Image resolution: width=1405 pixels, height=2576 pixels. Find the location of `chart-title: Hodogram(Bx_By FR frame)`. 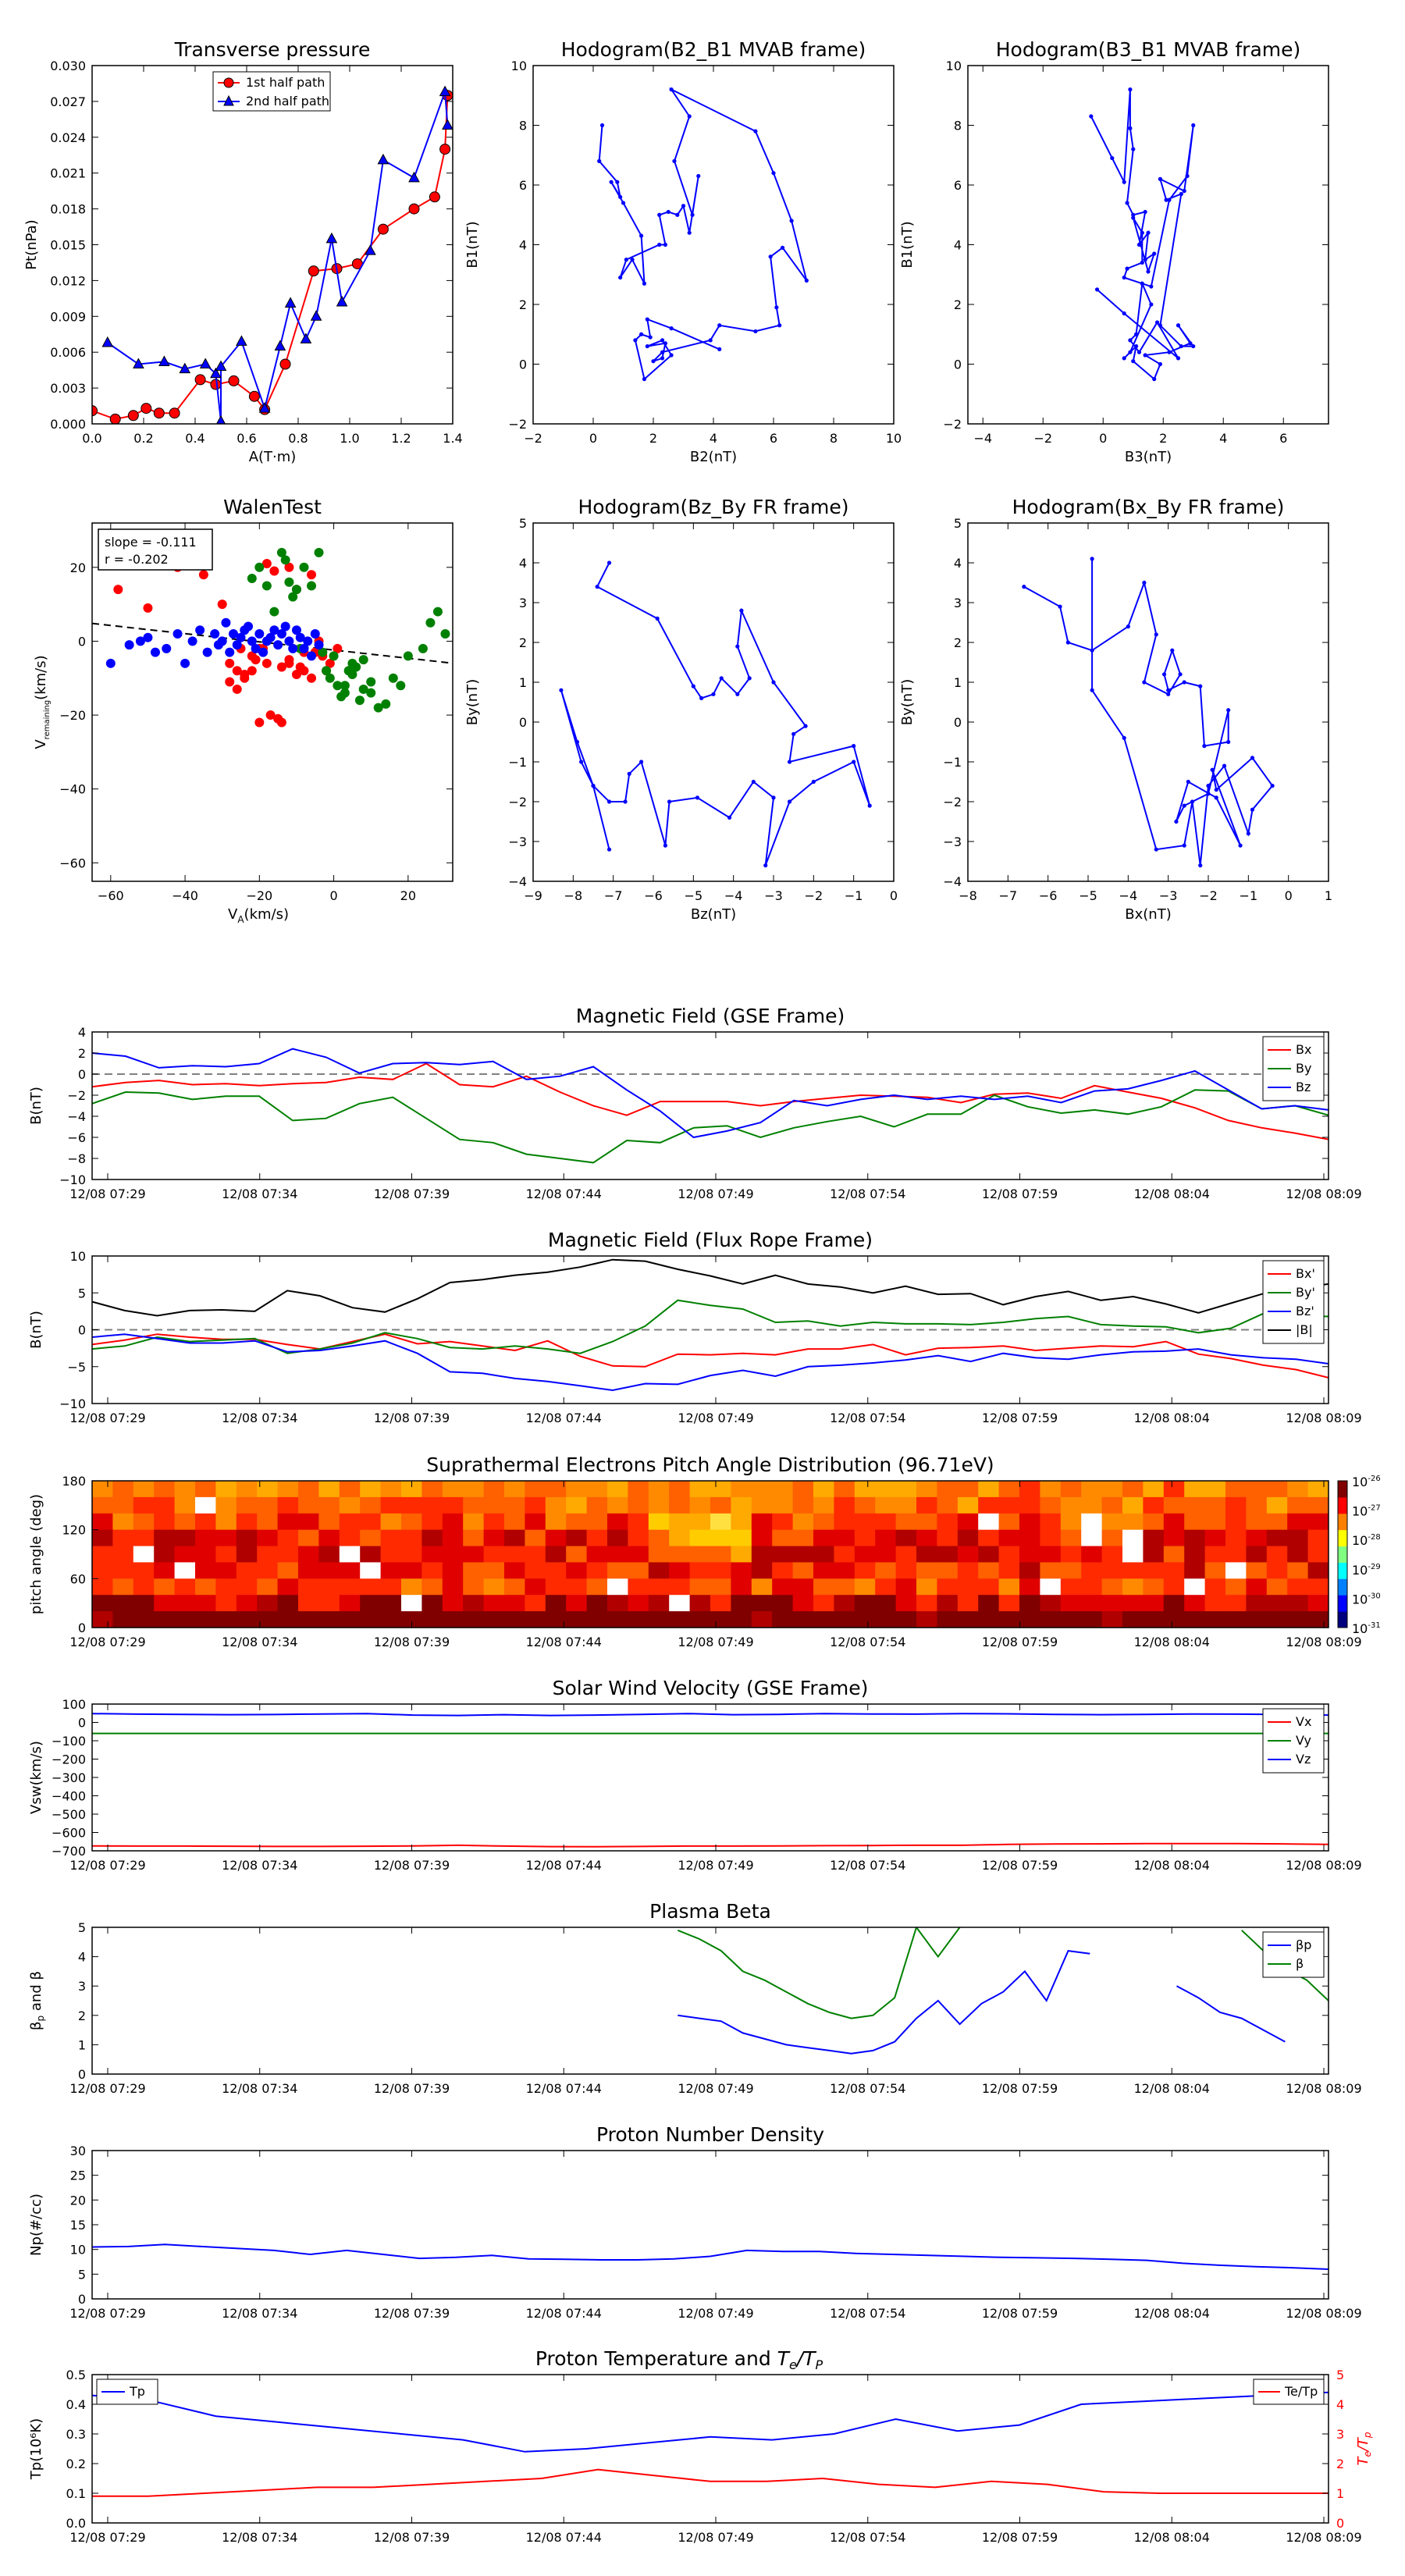

chart-title: Hodogram(Bx_By FR frame) is located at coordinates (1149, 507).